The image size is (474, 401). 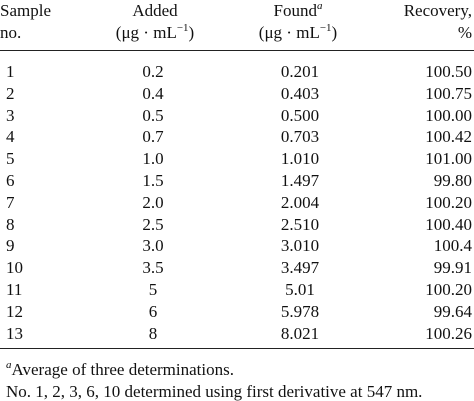 I want to click on header-cell: Recovery,, so click(x=438, y=11).